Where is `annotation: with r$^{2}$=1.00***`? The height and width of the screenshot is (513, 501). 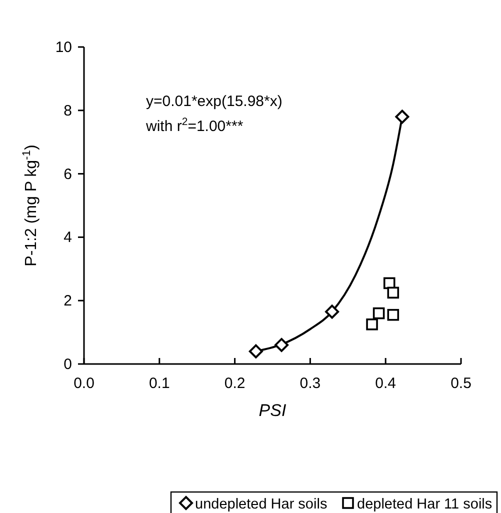
annotation: with r$^{2}$=1.00*** is located at coordinates (194, 125).